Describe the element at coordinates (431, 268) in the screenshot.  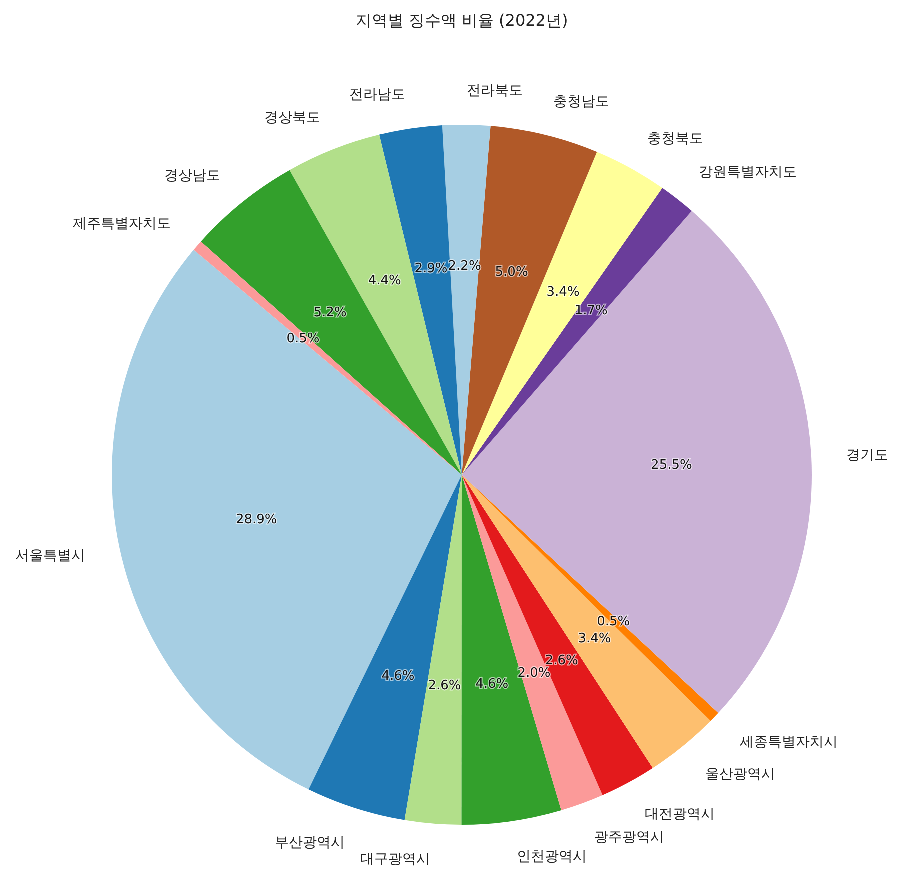
I see `data-label: 2.9%` at that location.